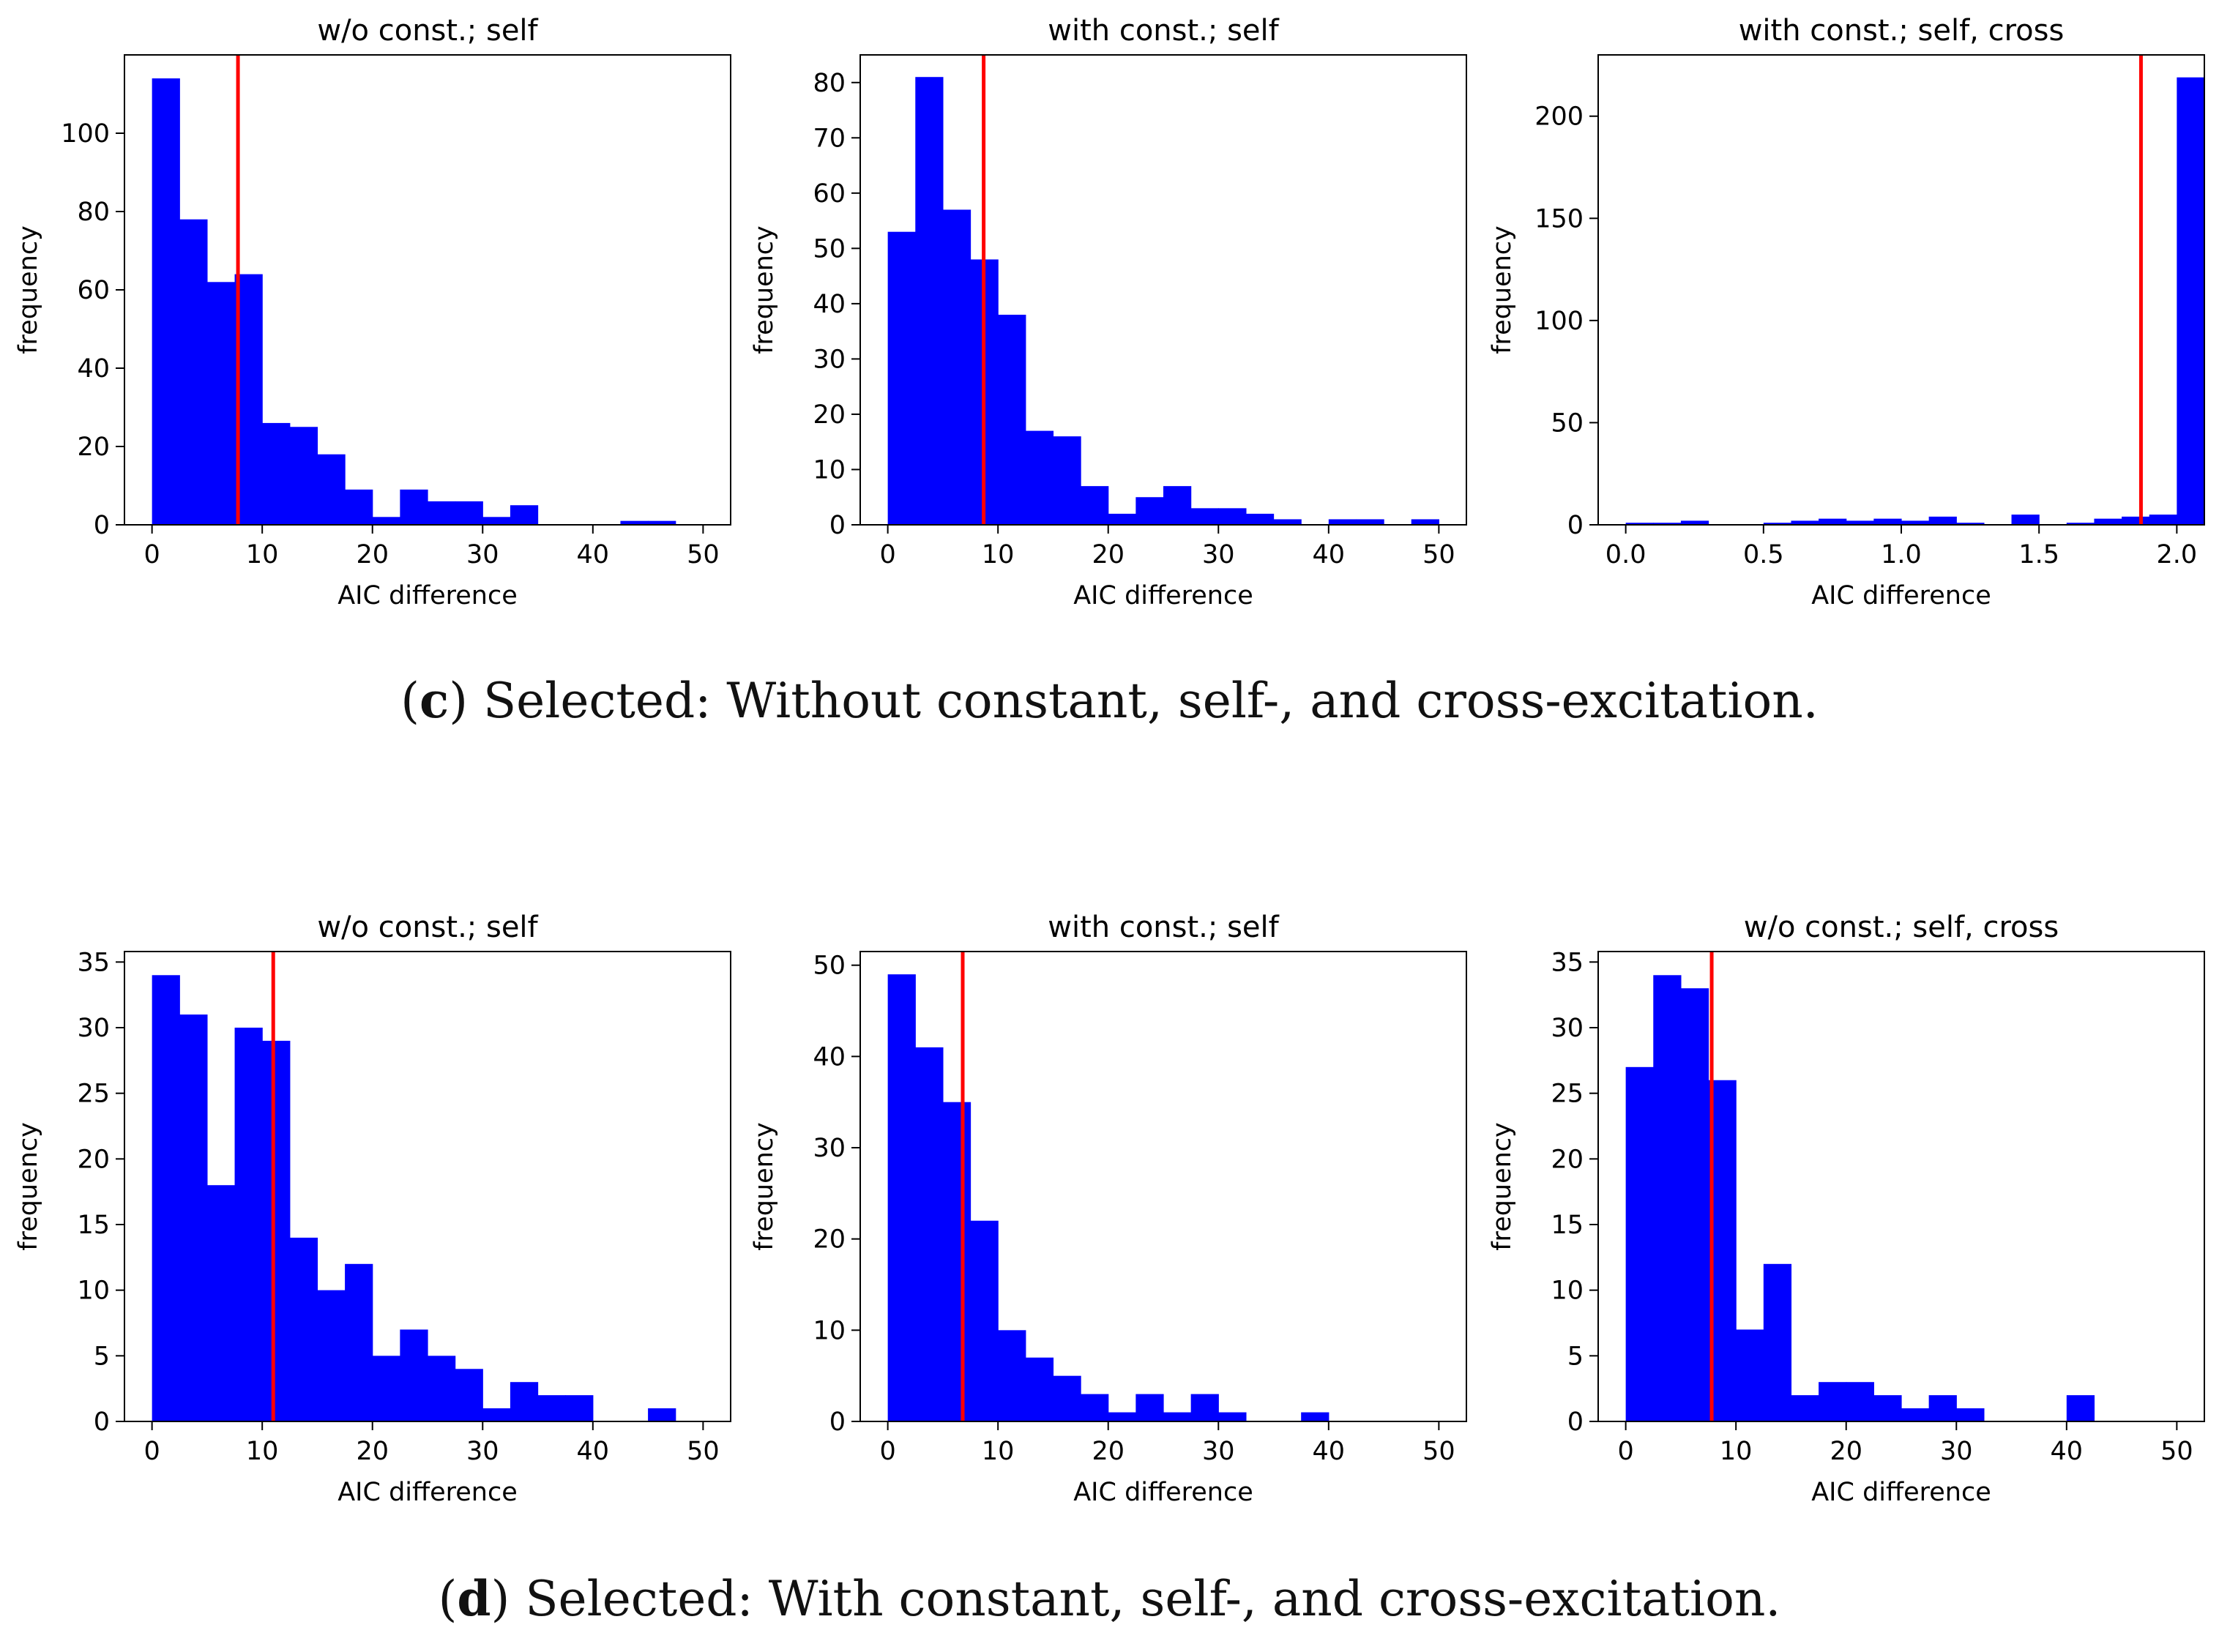 This screenshot has width=2219, height=1652. What do you see at coordinates (829, 966) in the screenshot?
I see `y-tick-label: 50` at bounding box center [829, 966].